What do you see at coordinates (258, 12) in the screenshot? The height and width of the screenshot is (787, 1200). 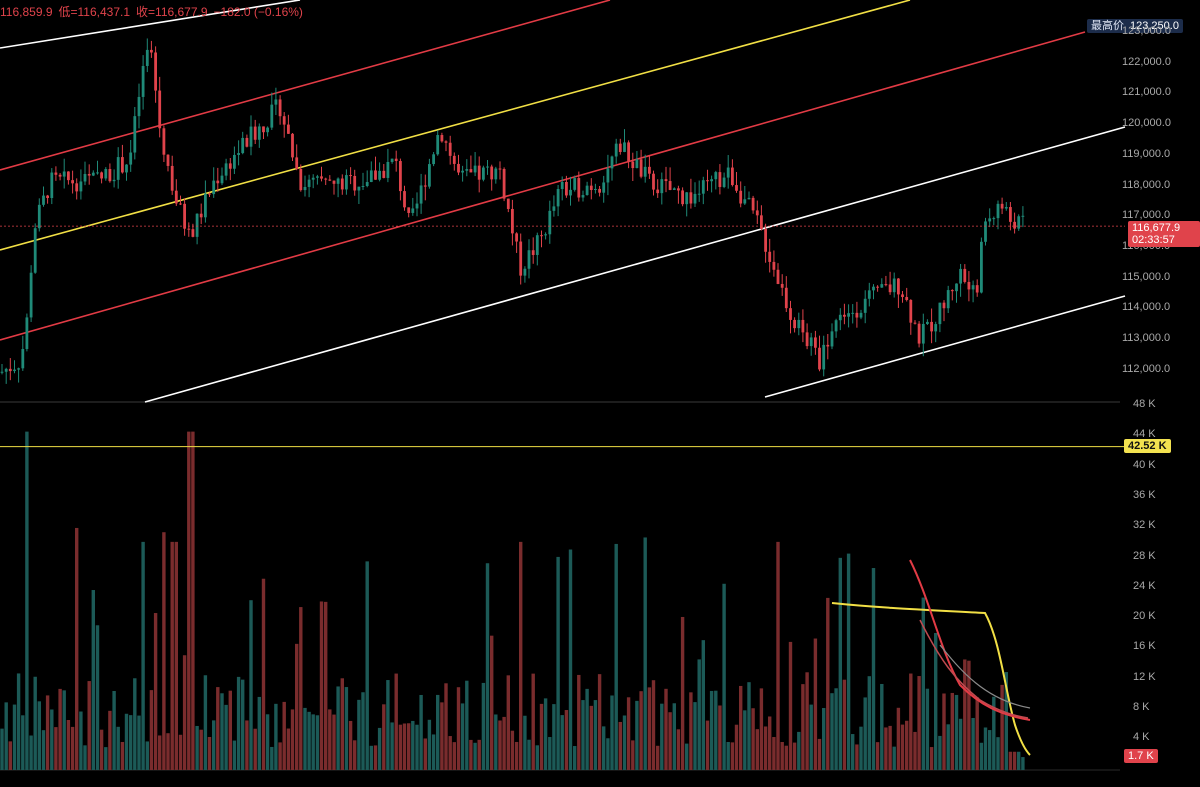 I see `ohlc-change: −182.0 (−0.16%)` at bounding box center [258, 12].